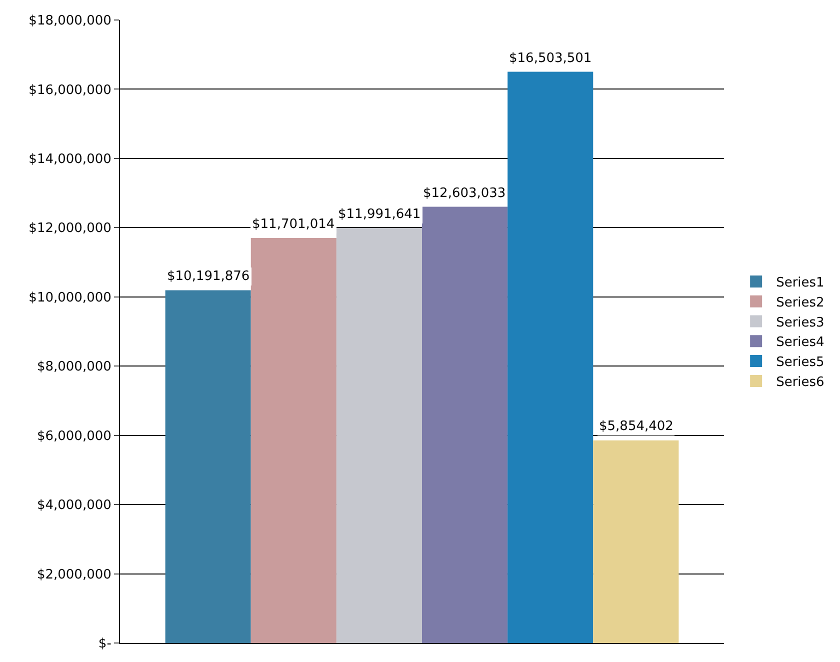  Describe the element at coordinates (74, 506) in the screenshot. I see `y-tick-label: $4,000,000` at that location.